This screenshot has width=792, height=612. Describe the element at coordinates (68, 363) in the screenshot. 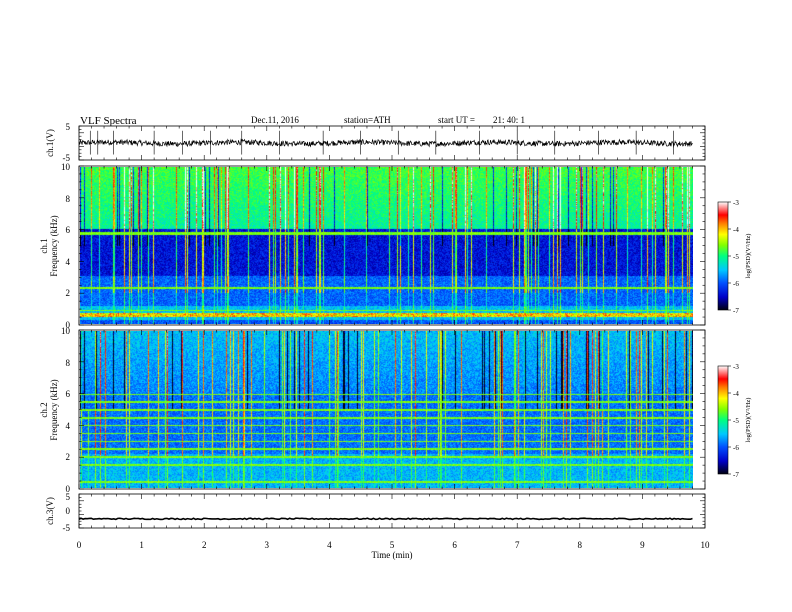

I see `ch2-spec-ytick-8: 8` at that location.